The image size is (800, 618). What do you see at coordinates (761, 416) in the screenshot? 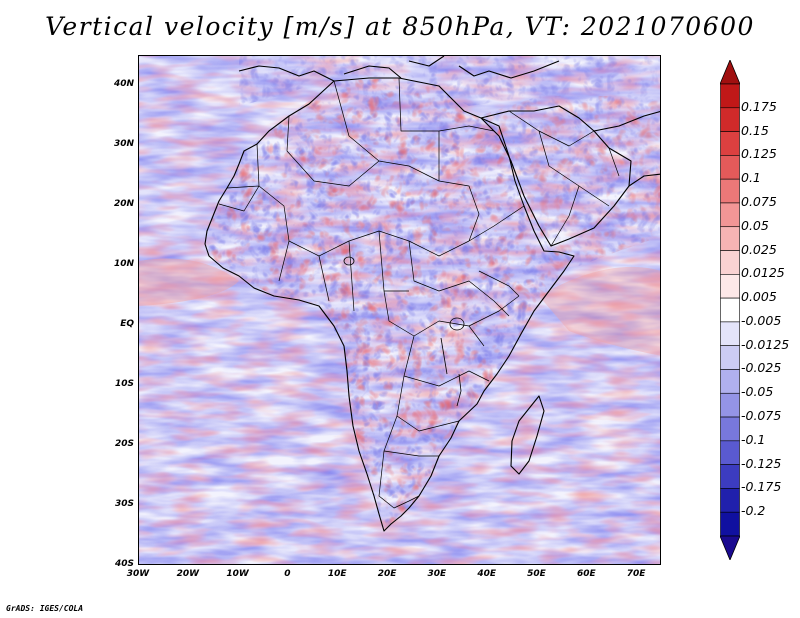
I see `colorbar-label: -0.075` at bounding box center [761, 416].